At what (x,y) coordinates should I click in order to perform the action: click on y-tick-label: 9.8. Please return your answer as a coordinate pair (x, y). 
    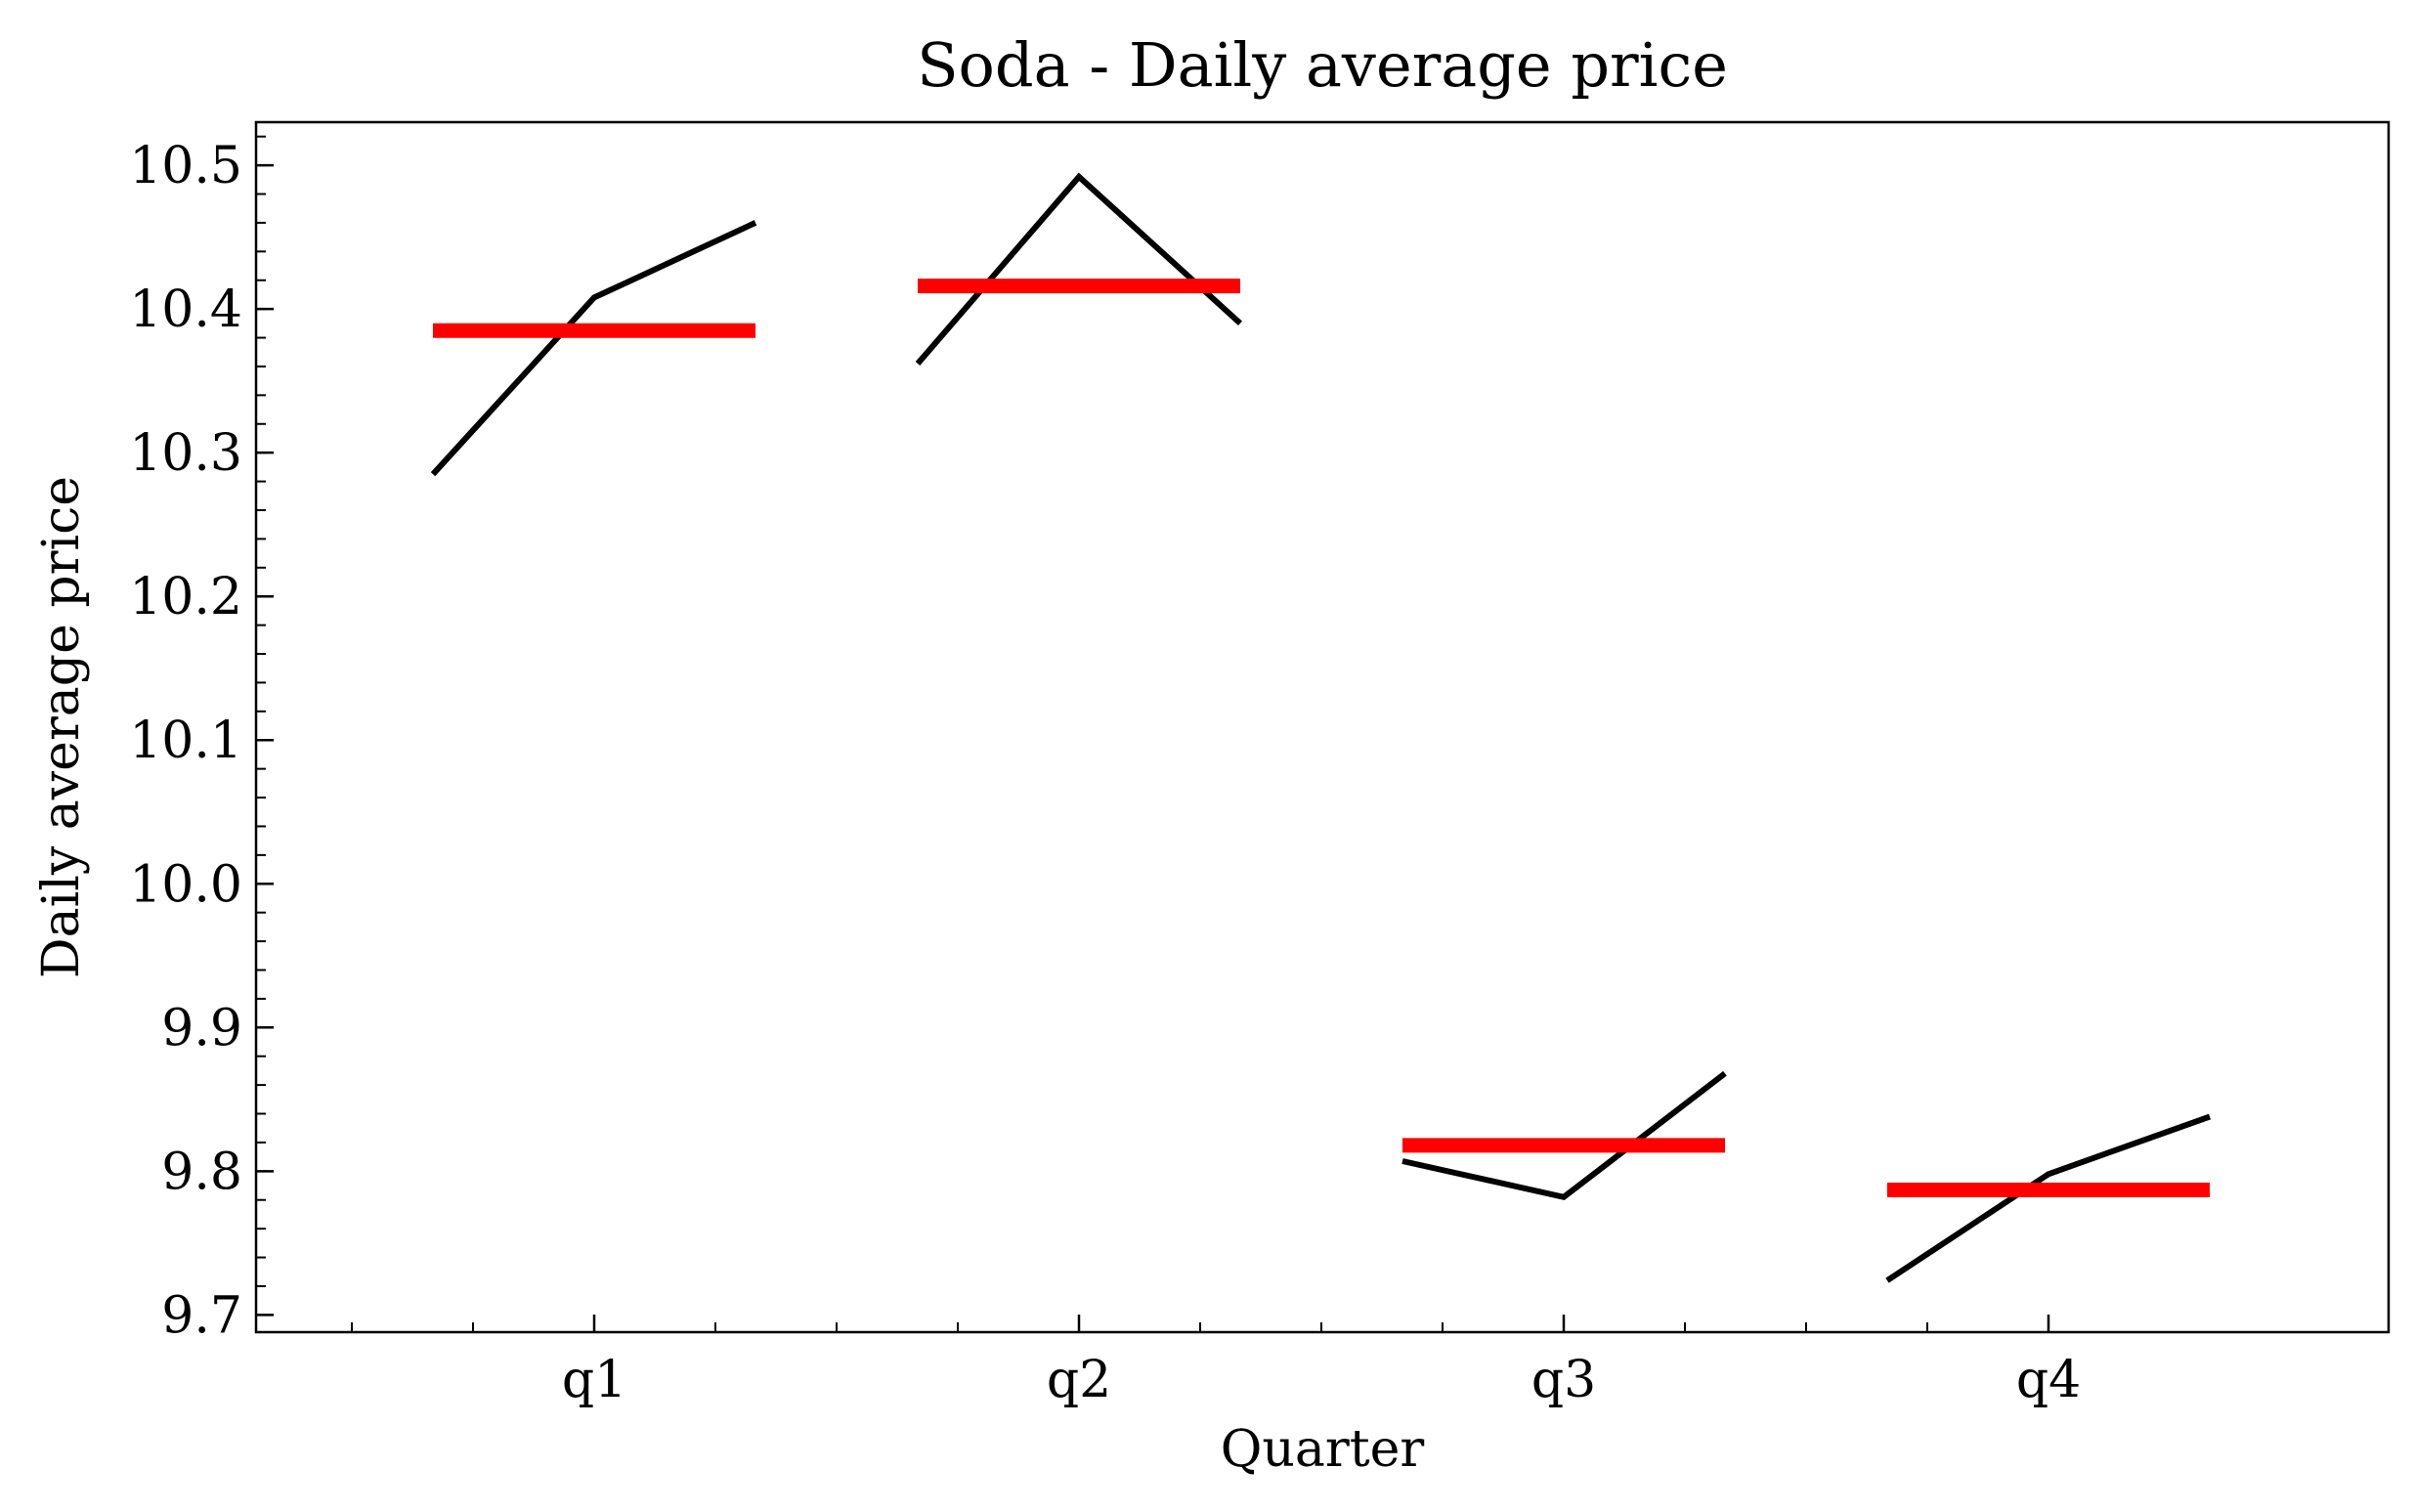
    Looking at the image, I should click on (201, 1172).